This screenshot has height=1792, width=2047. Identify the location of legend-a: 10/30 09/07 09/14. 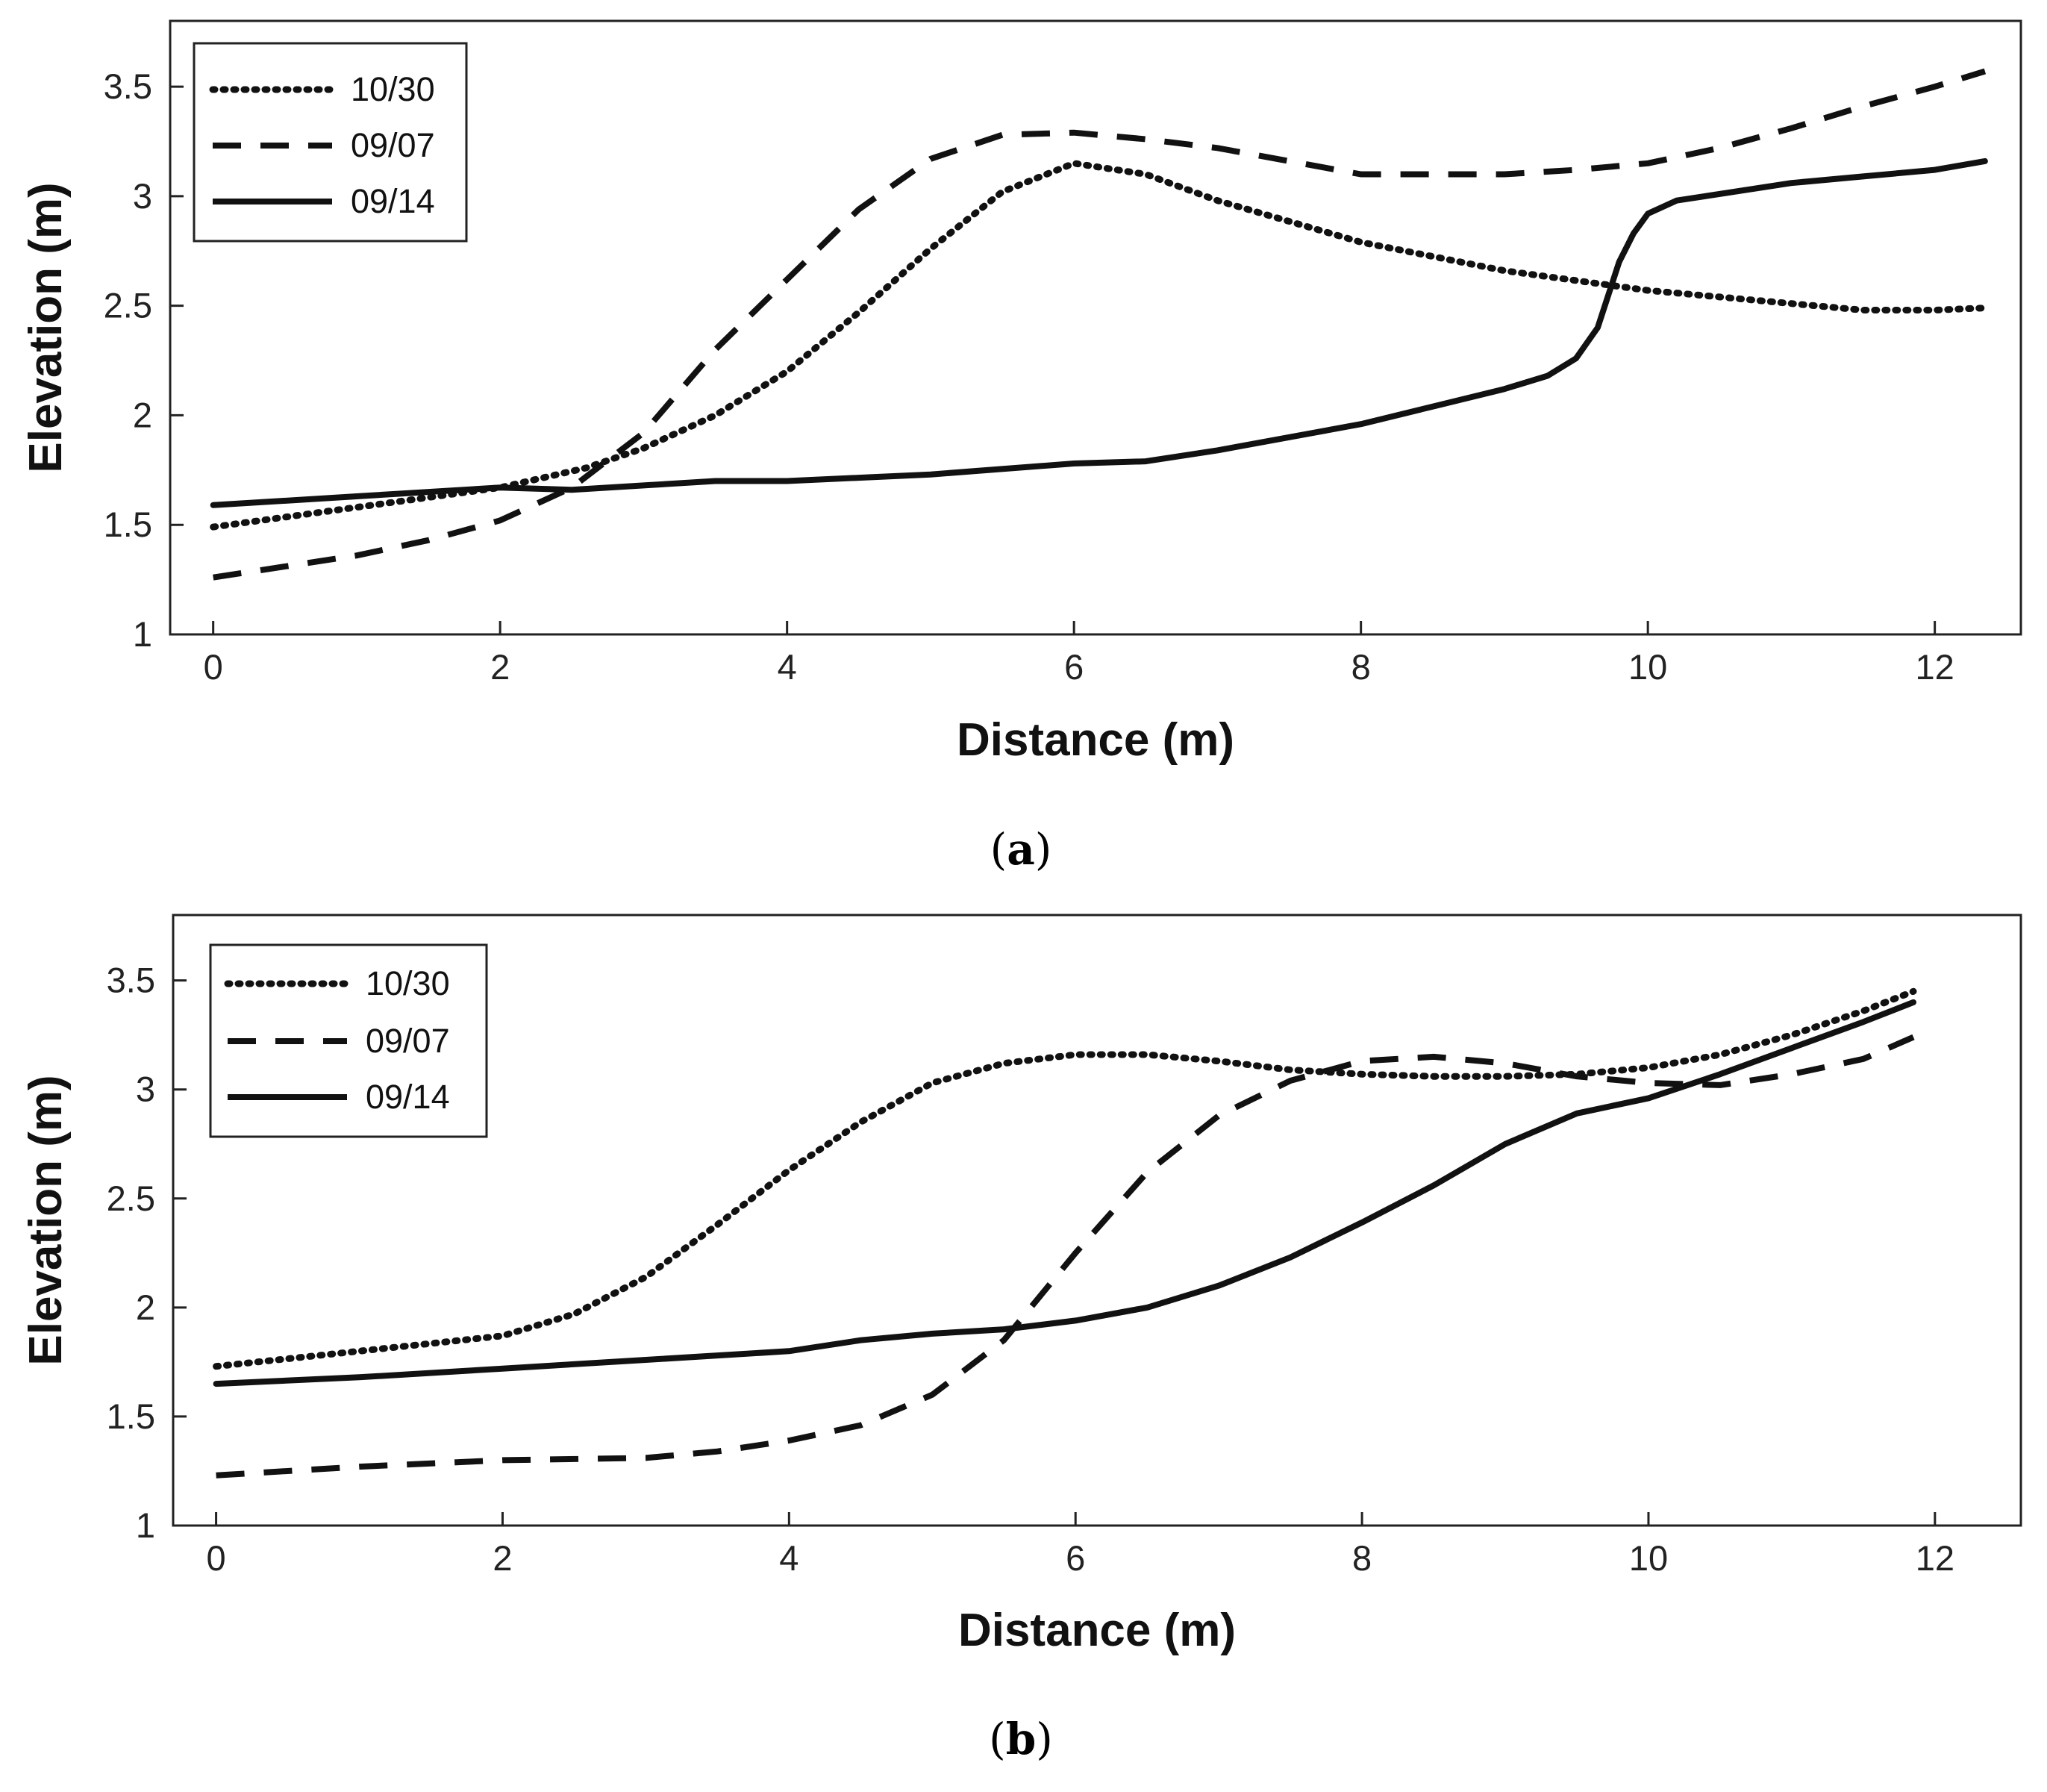
(330, 142).